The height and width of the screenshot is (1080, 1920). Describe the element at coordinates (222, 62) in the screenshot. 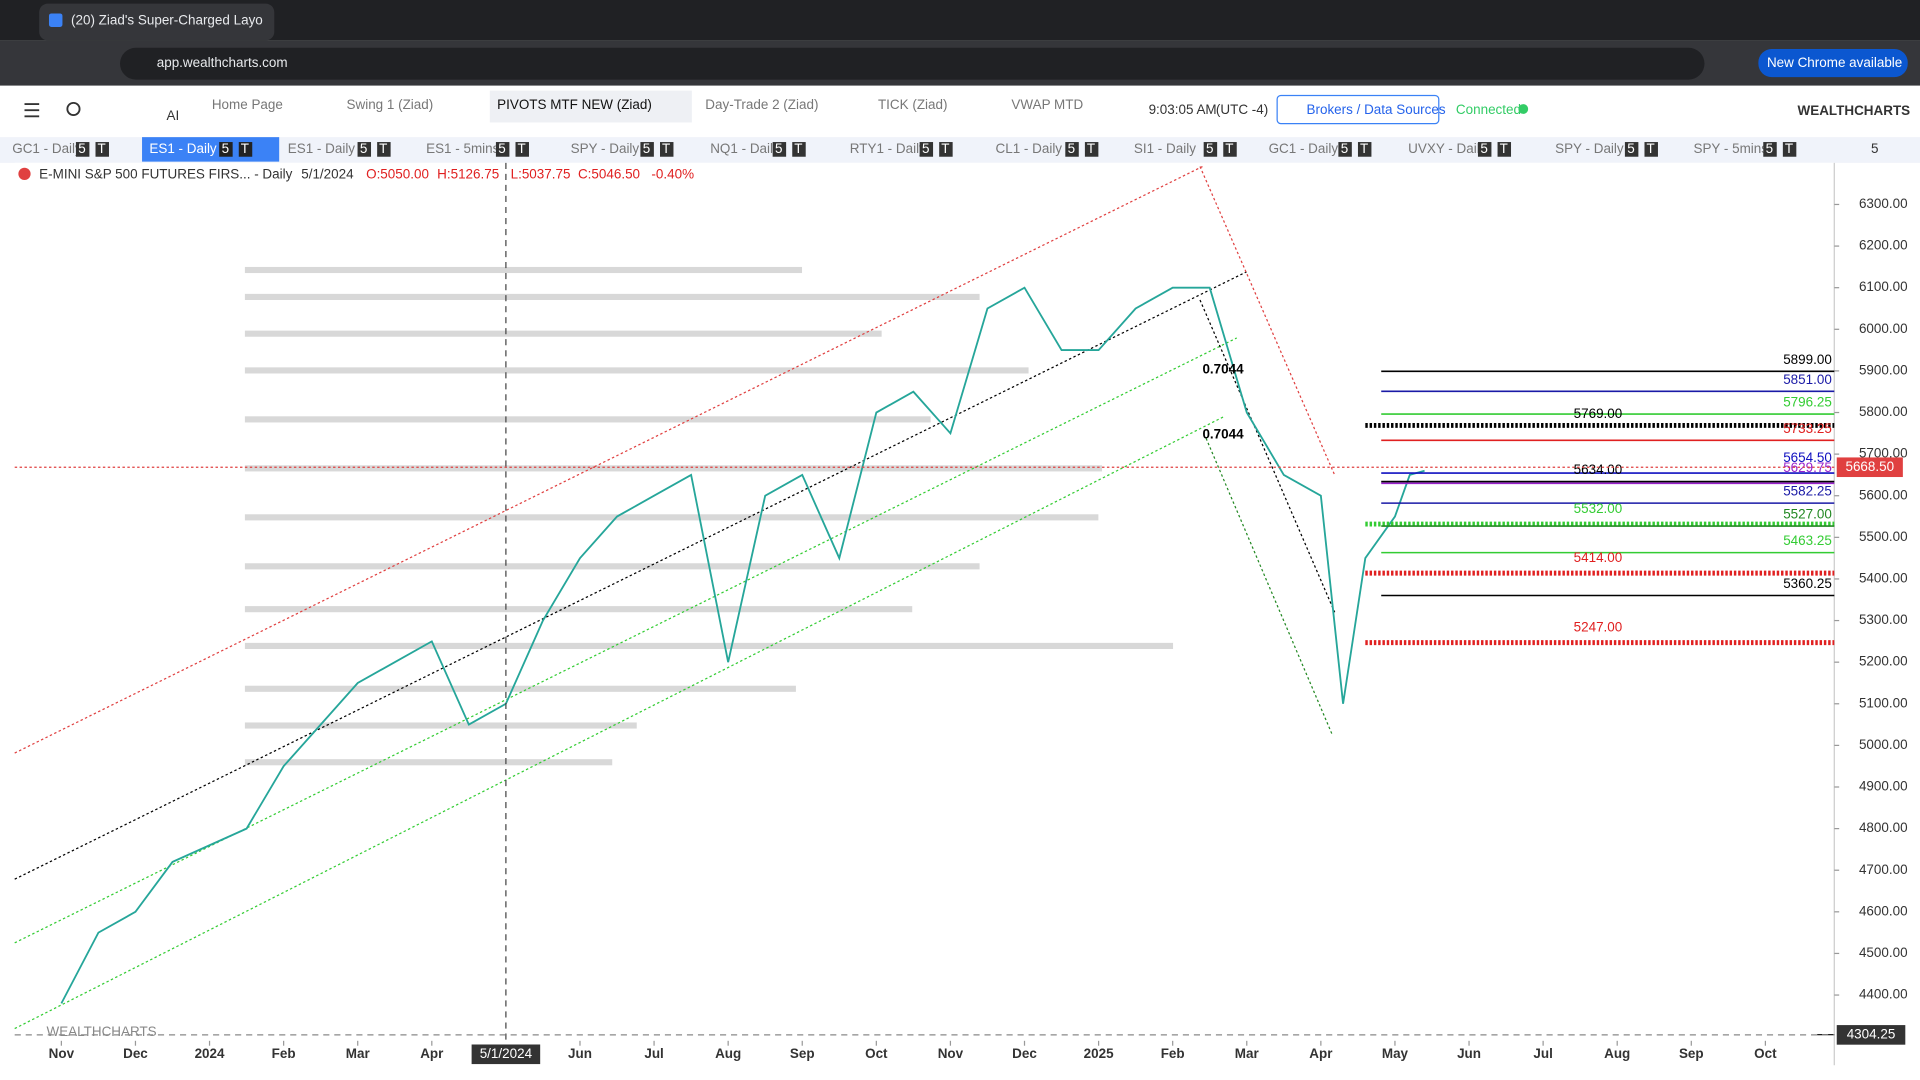

I see `url: app.wealthcharts.com` at that location.